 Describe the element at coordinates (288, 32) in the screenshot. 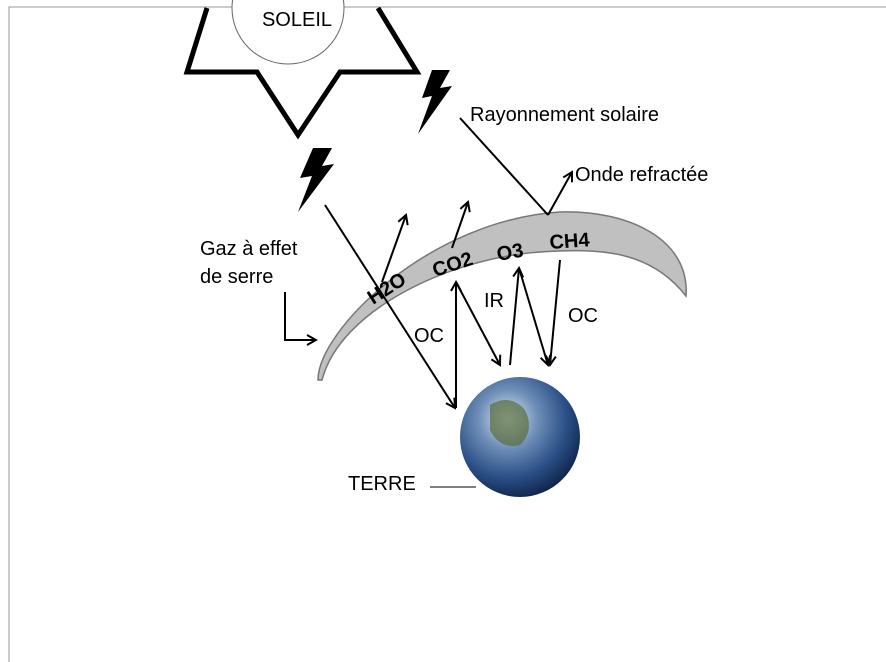

I see `sun-disc` at that location.